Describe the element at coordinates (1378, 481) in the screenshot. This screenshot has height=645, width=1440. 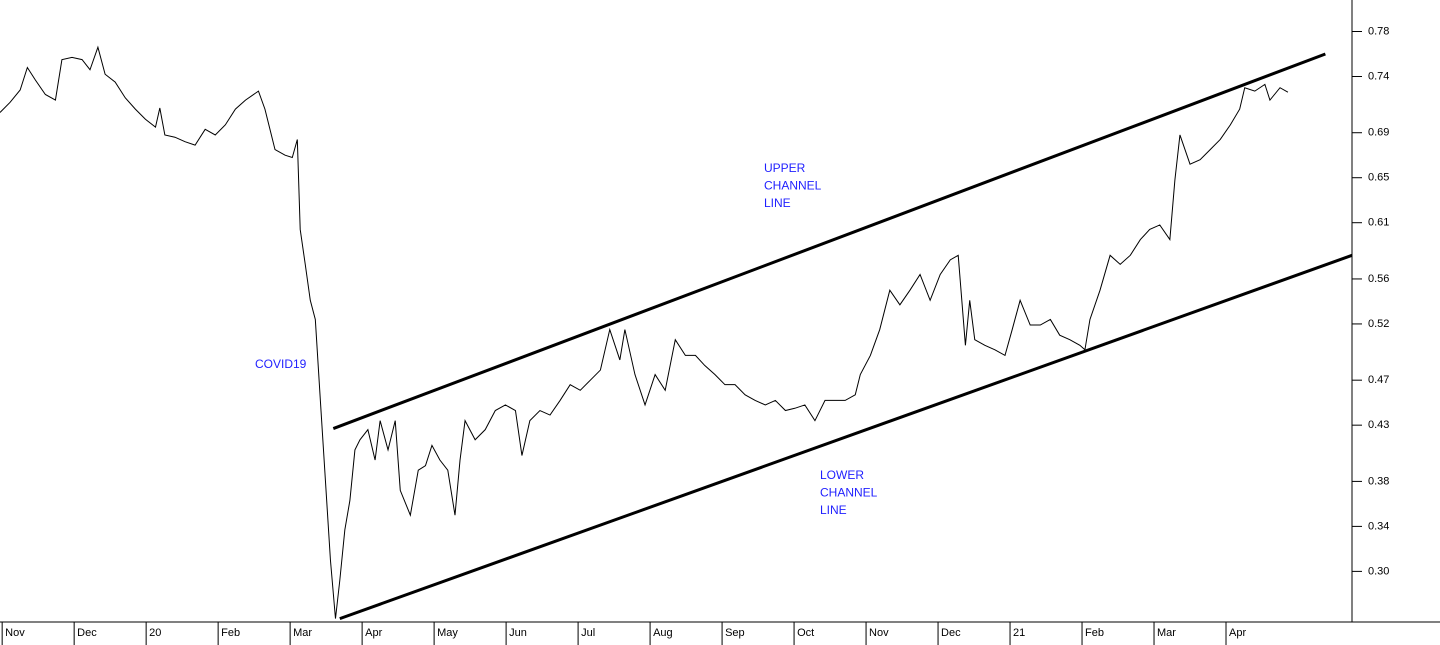
I see `y-tick-label: 0.38` at that location.